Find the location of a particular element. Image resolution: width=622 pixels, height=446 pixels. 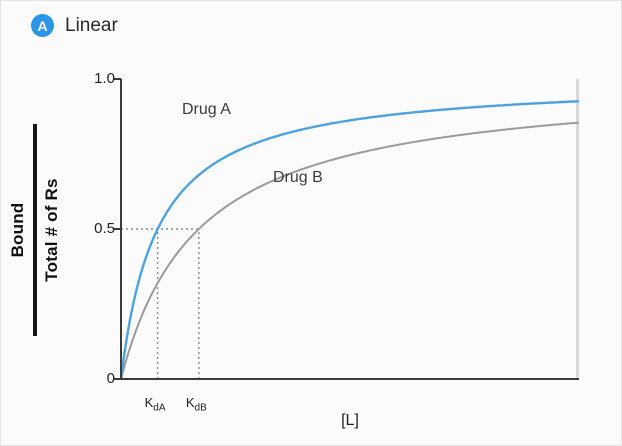

curve-label-drug-a: Drug A is located at coordinates (206, 109).